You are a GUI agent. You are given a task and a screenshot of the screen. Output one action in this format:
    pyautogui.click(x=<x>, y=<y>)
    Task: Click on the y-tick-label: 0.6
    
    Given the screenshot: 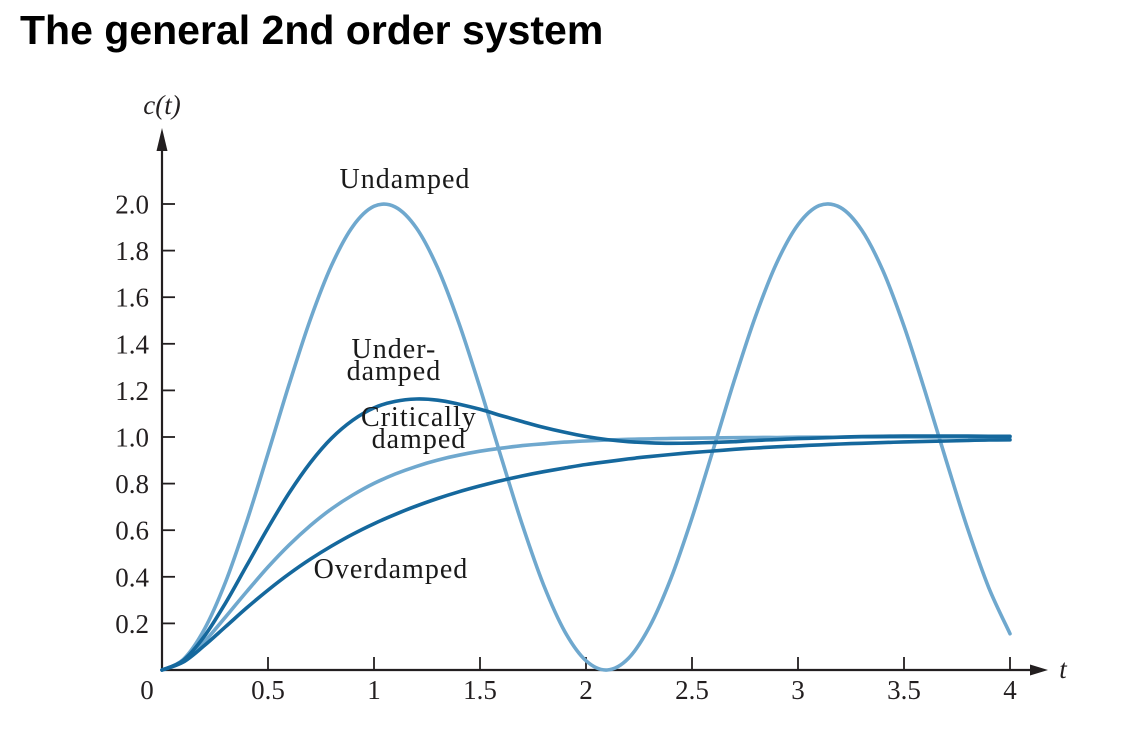 What is the action you would take?
    pyautogui.click(x=132, y=531)
    